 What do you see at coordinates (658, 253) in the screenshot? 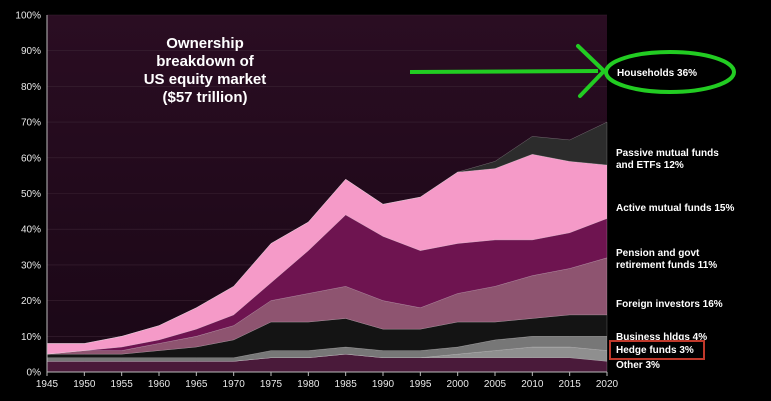
I see `label-pension-line-1: Pension and govt` at bounding box center [658, 253].